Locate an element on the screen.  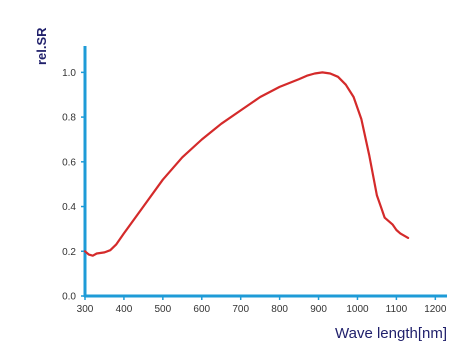
x-tick-label: 1200 is located at coordinates (435, 309).